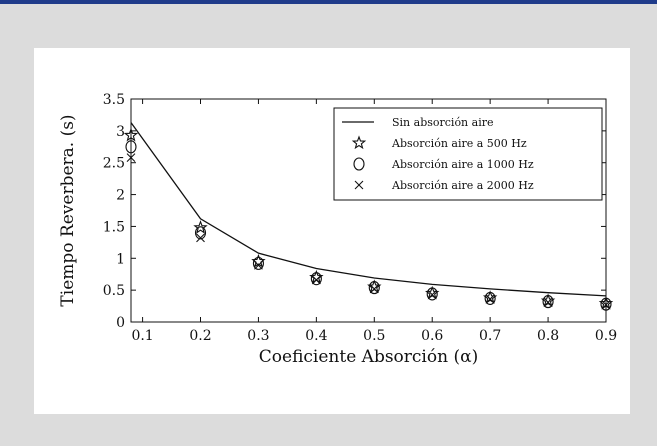  I want to click on x-tick-label: 0.6, so click(432, 336).